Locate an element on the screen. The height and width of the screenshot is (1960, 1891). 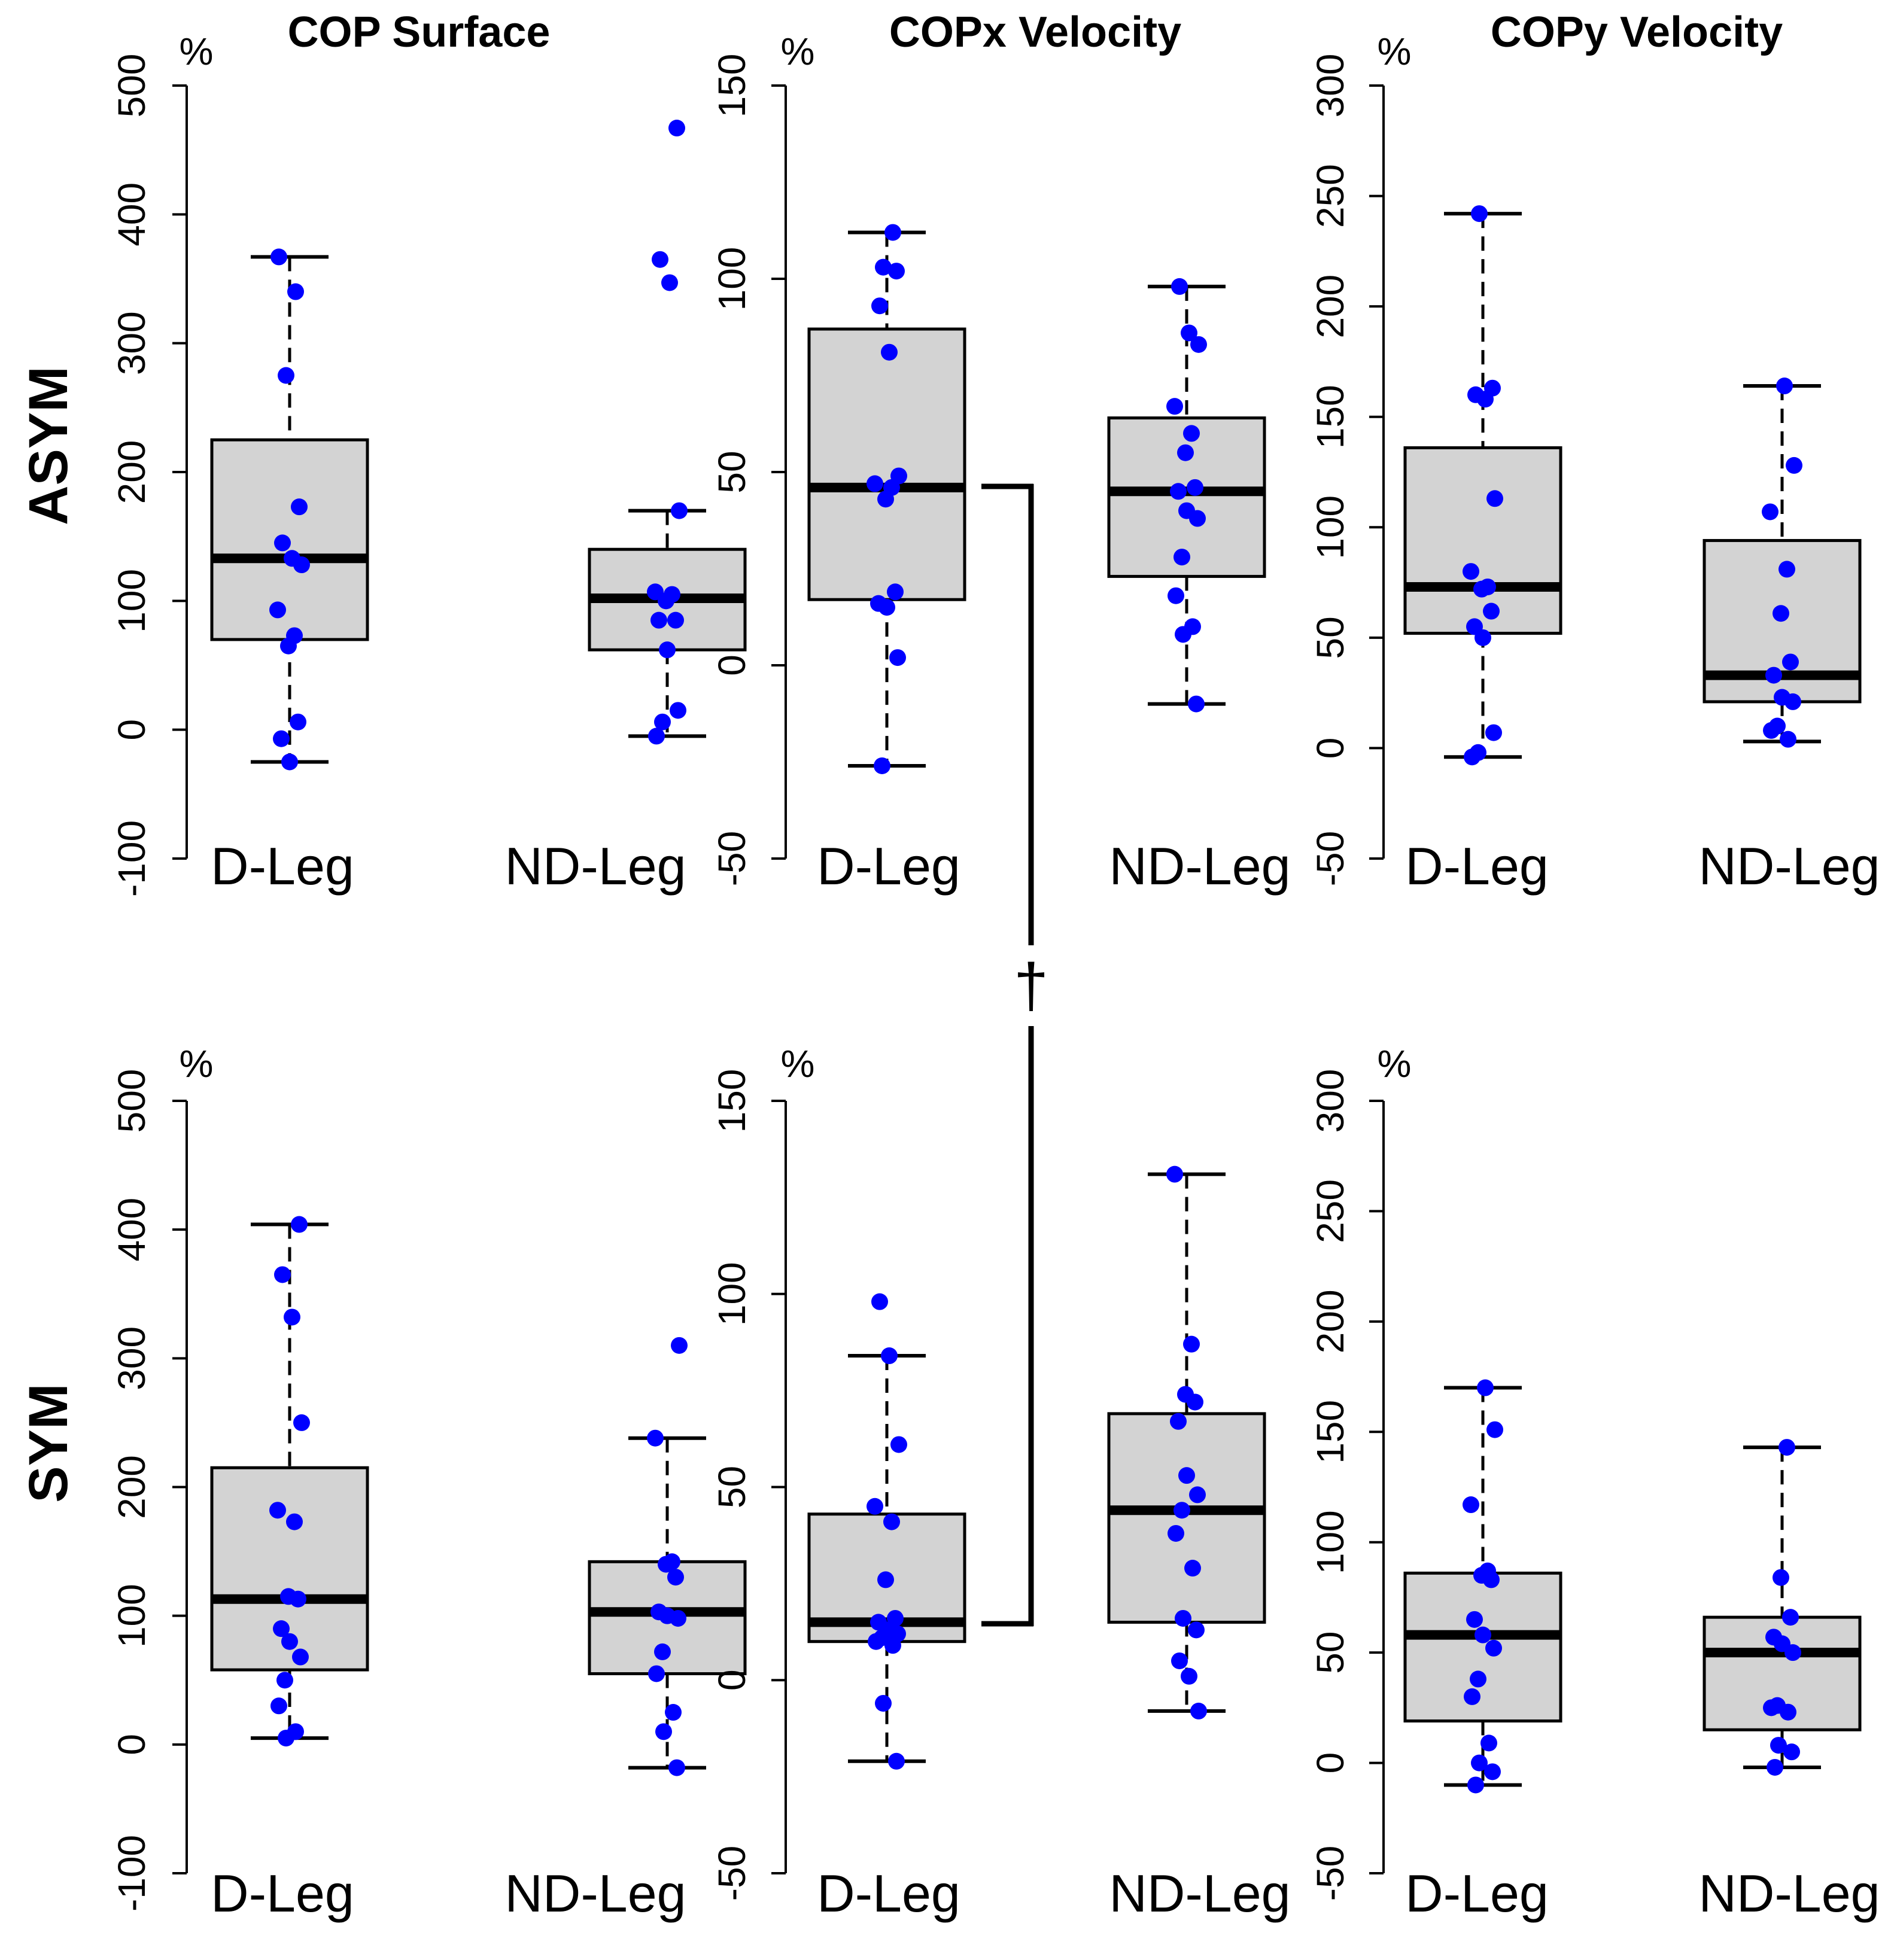
category-label-d-leg: D-Leg is located at coordinates (282, 1893).